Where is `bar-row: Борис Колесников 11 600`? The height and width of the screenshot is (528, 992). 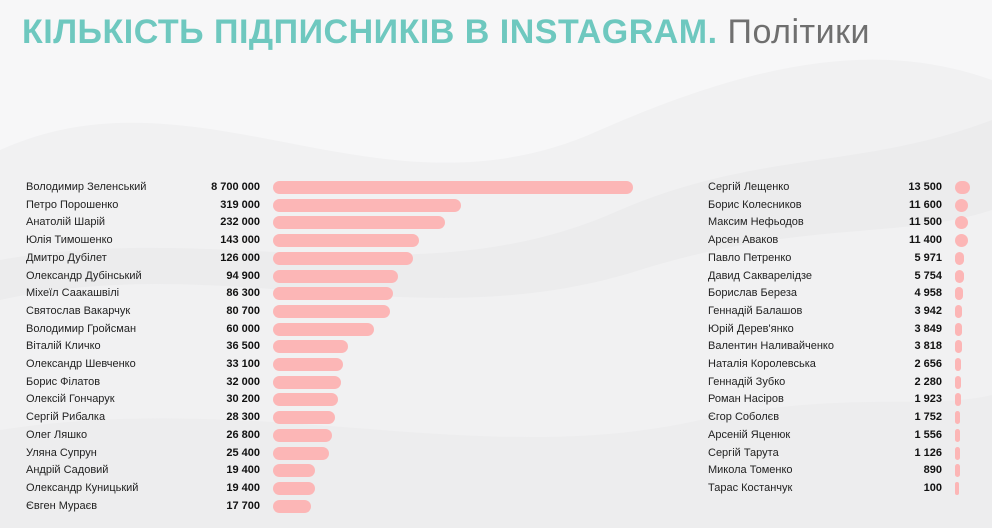
bar-row: Борис Колесников 11 600 is located at coordinates (848, 205).